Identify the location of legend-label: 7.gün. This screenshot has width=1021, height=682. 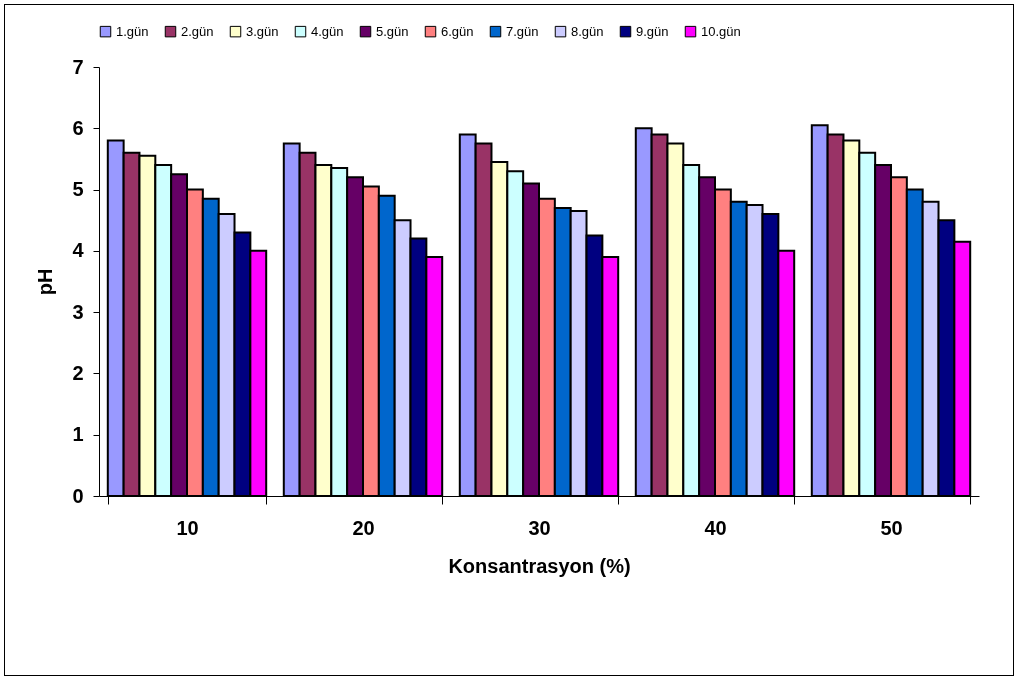
(522, 31).